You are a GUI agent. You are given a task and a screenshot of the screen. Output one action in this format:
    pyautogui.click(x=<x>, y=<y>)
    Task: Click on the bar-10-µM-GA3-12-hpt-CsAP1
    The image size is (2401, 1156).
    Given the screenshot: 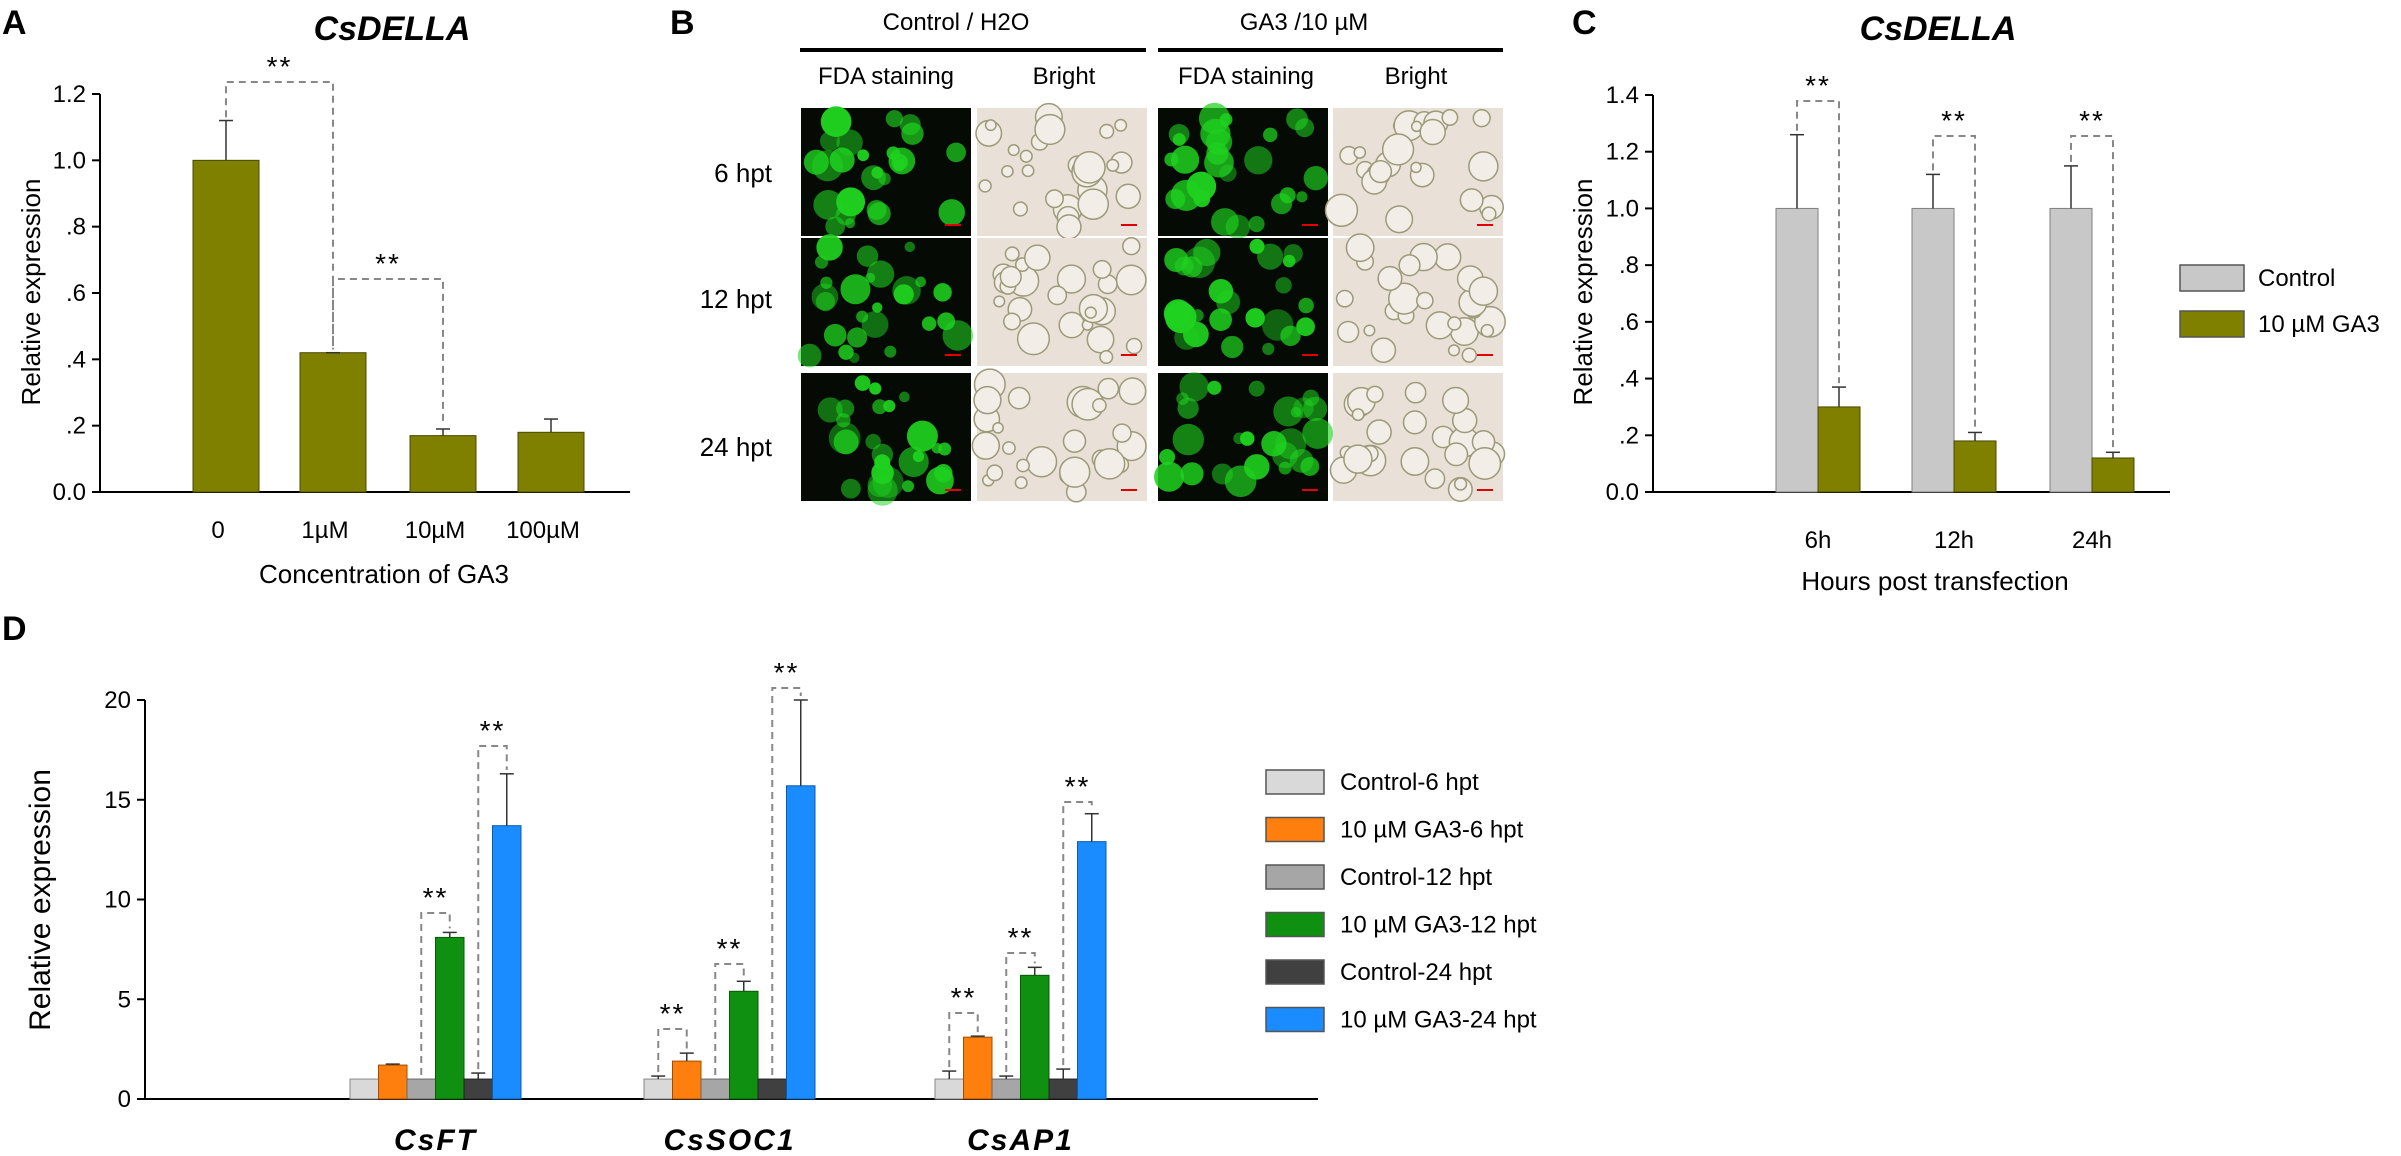 What is the action you would take?
    pyautogui.click(x=1035, y=1037)
    